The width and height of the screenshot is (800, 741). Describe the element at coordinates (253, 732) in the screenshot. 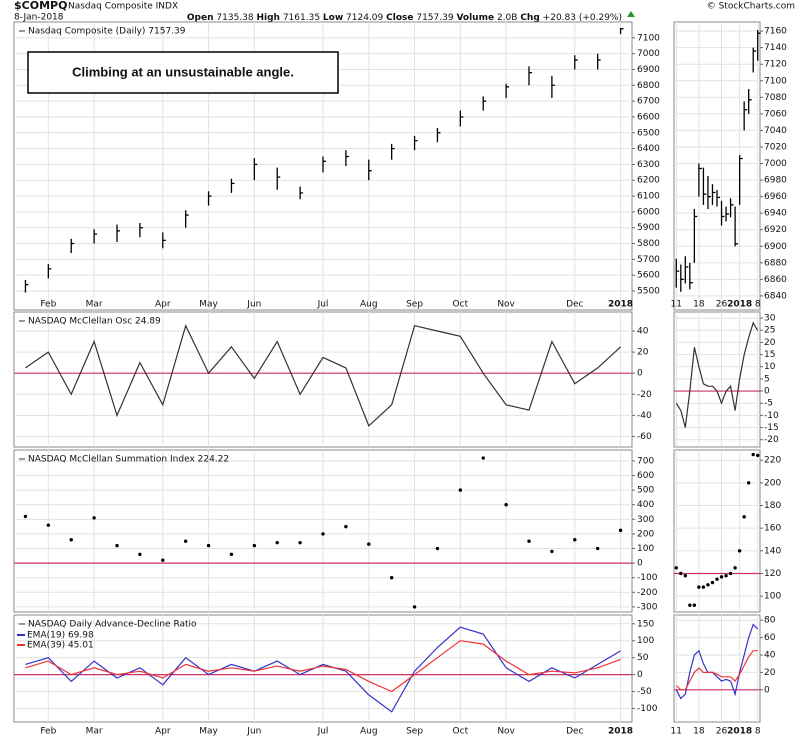

I see `x-tick-label: Jun` at that location.